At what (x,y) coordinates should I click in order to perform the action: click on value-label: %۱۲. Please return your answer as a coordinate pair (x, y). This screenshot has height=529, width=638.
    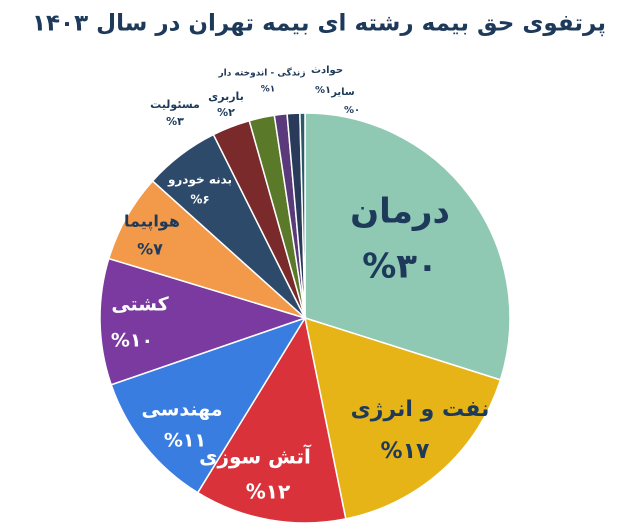
    Looking at the image, I should click on (268, 492).